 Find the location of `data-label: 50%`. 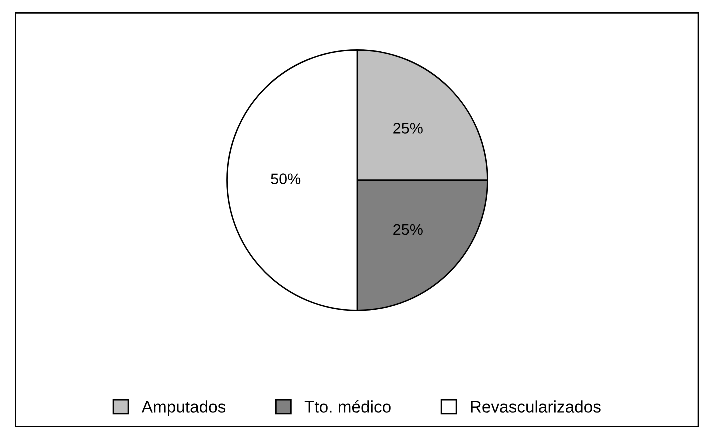

data-label: 50% is located at coordinates (286, 179).